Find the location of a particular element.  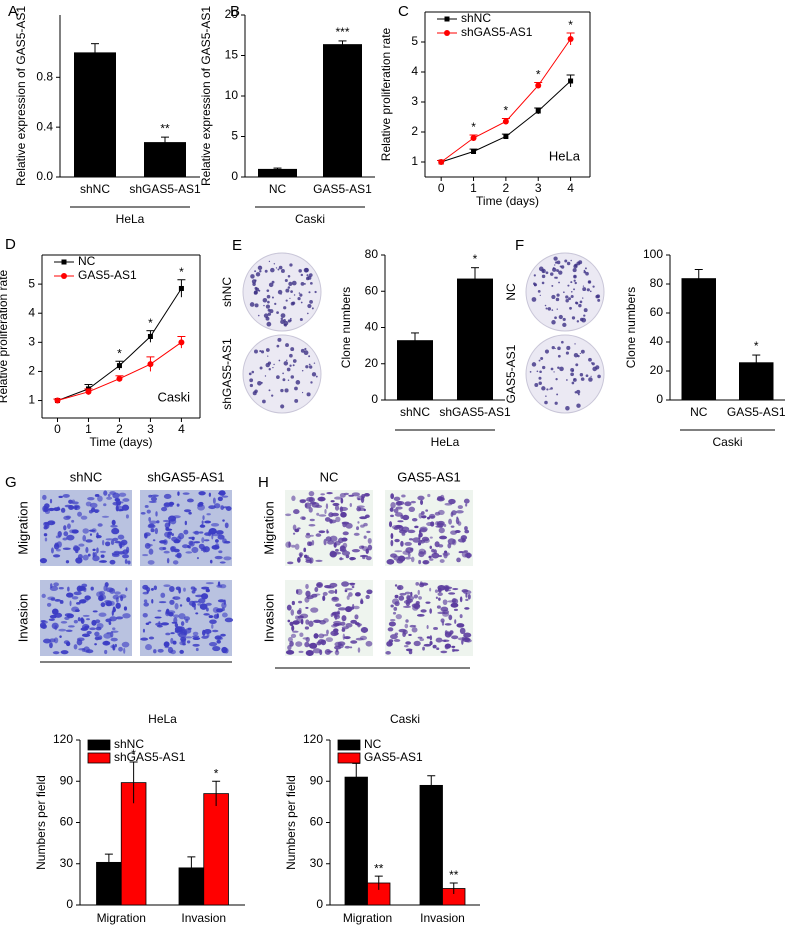

y-tick-label: 60 is located at coordinates (67, 822).